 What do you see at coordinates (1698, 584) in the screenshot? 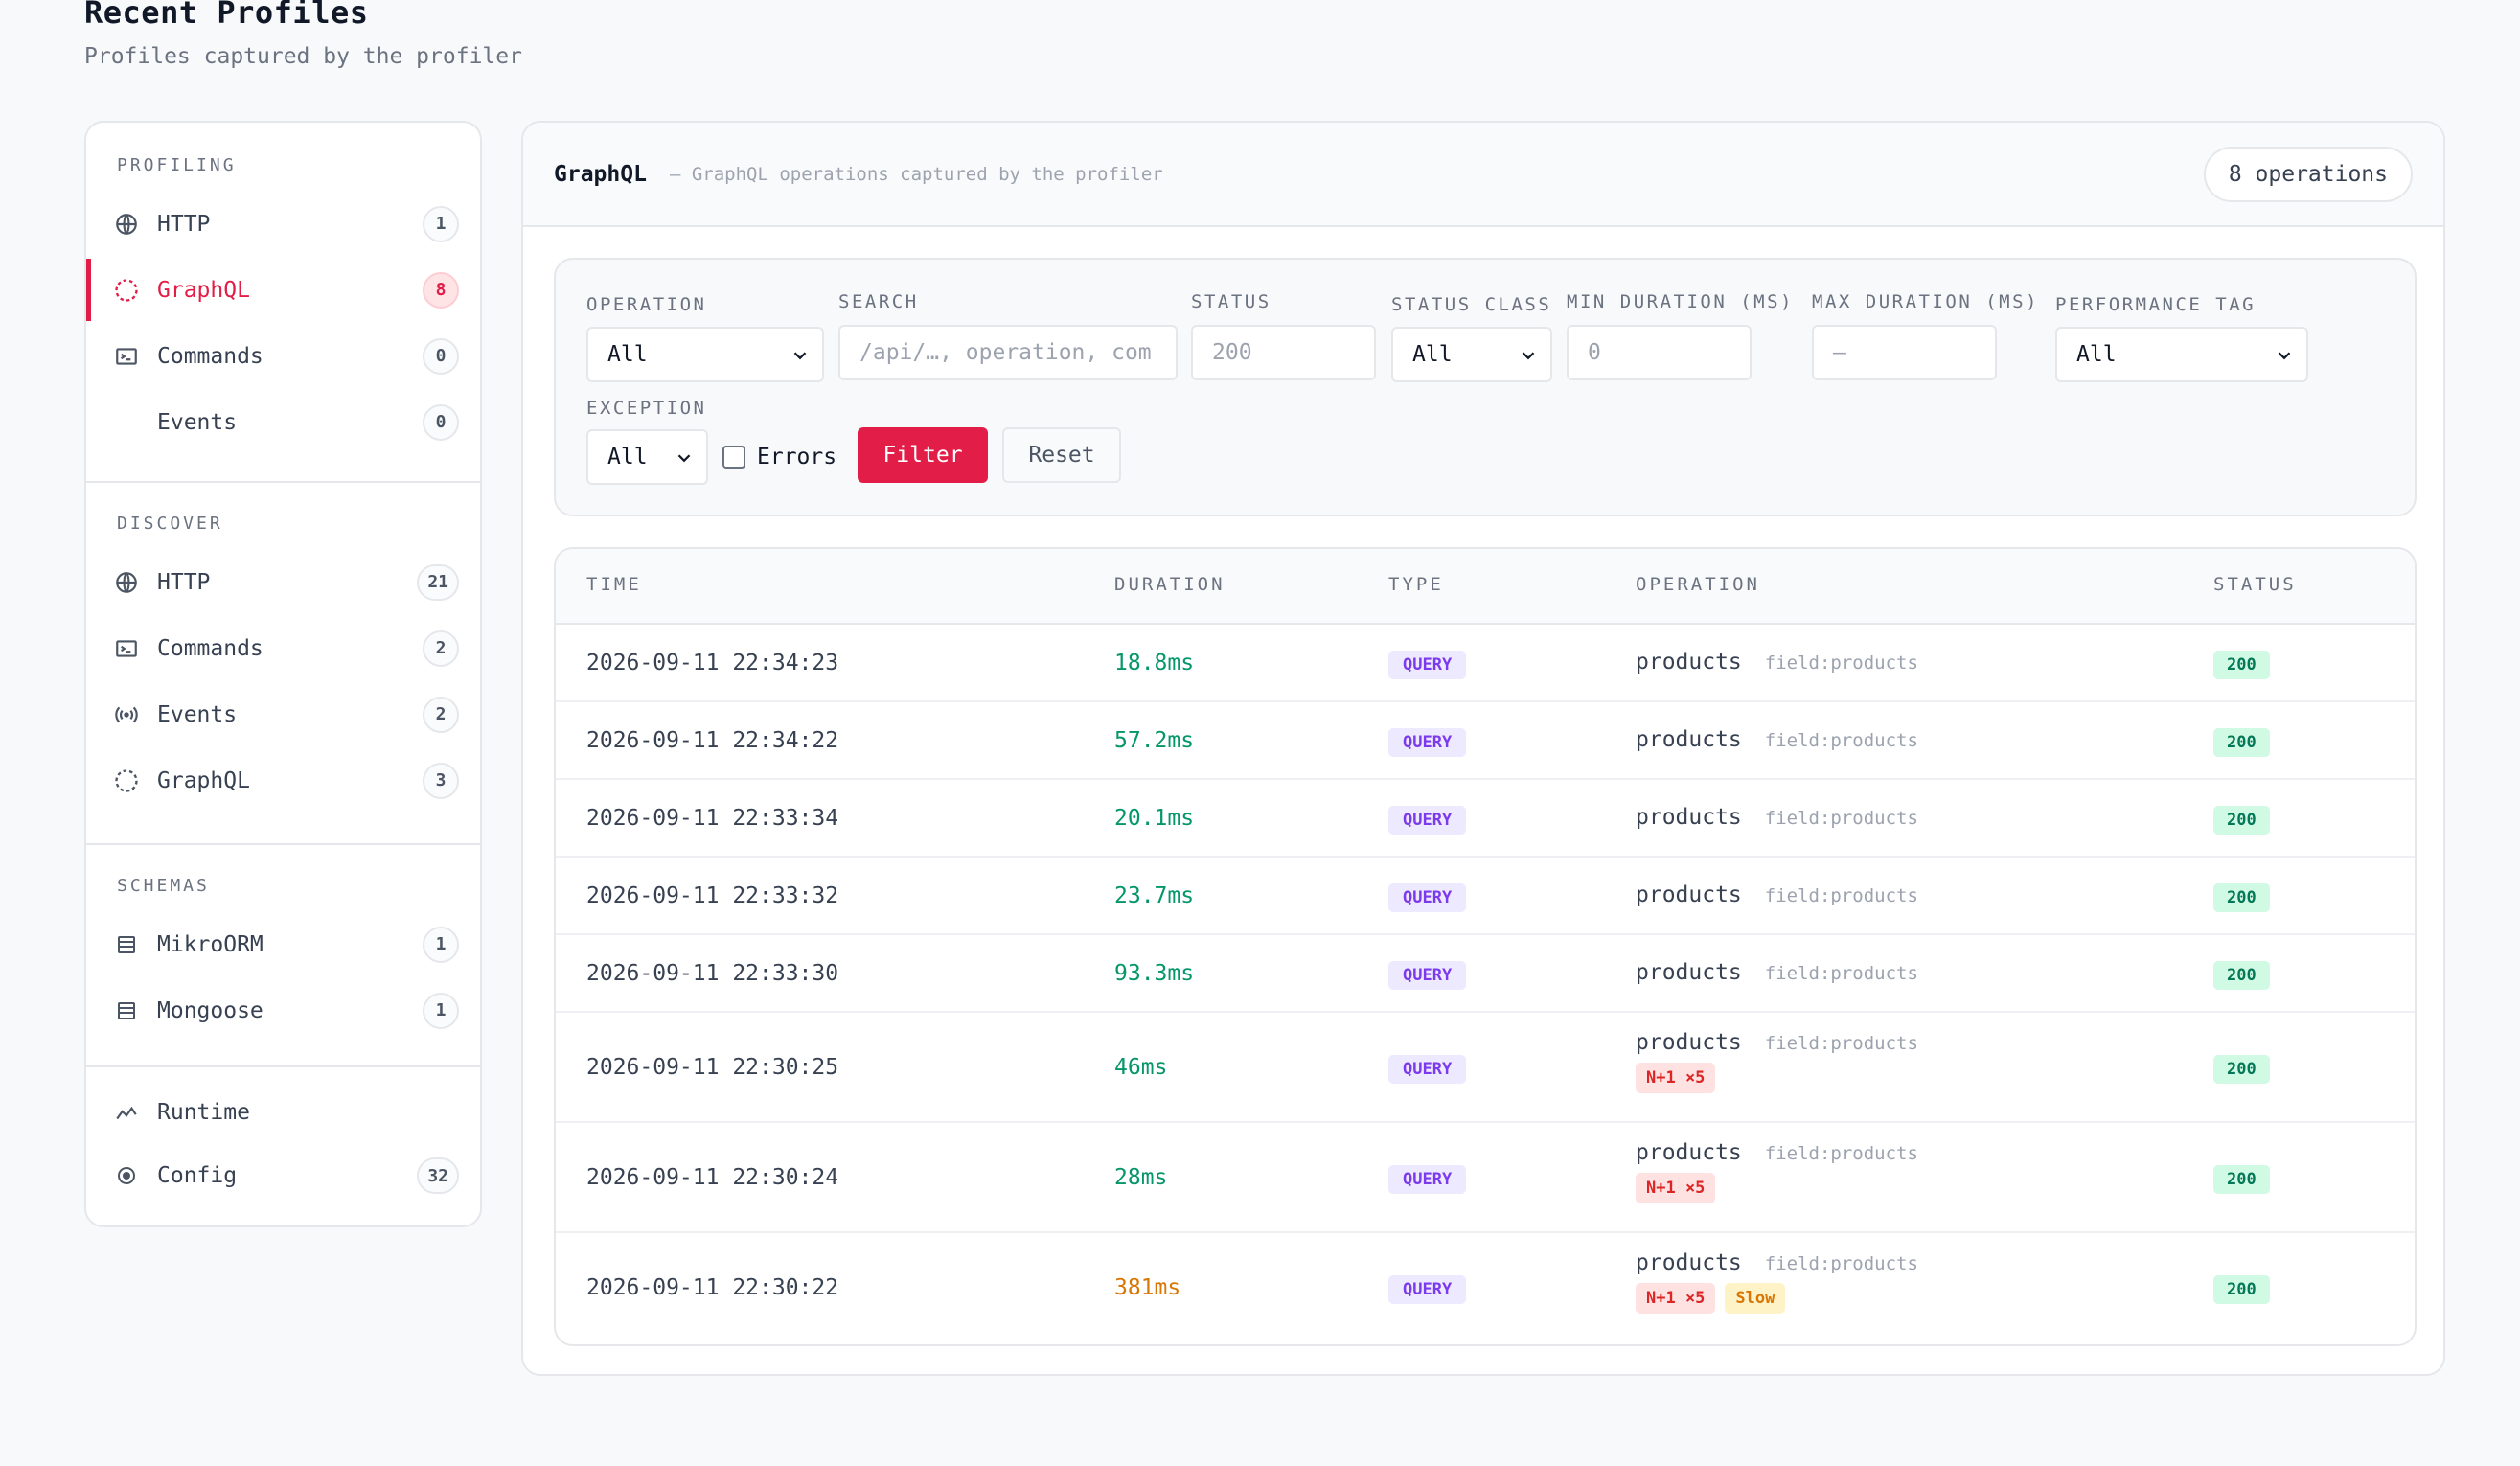
I see `column-header-operation: OPERATION` at bounding box center [1698, 584].